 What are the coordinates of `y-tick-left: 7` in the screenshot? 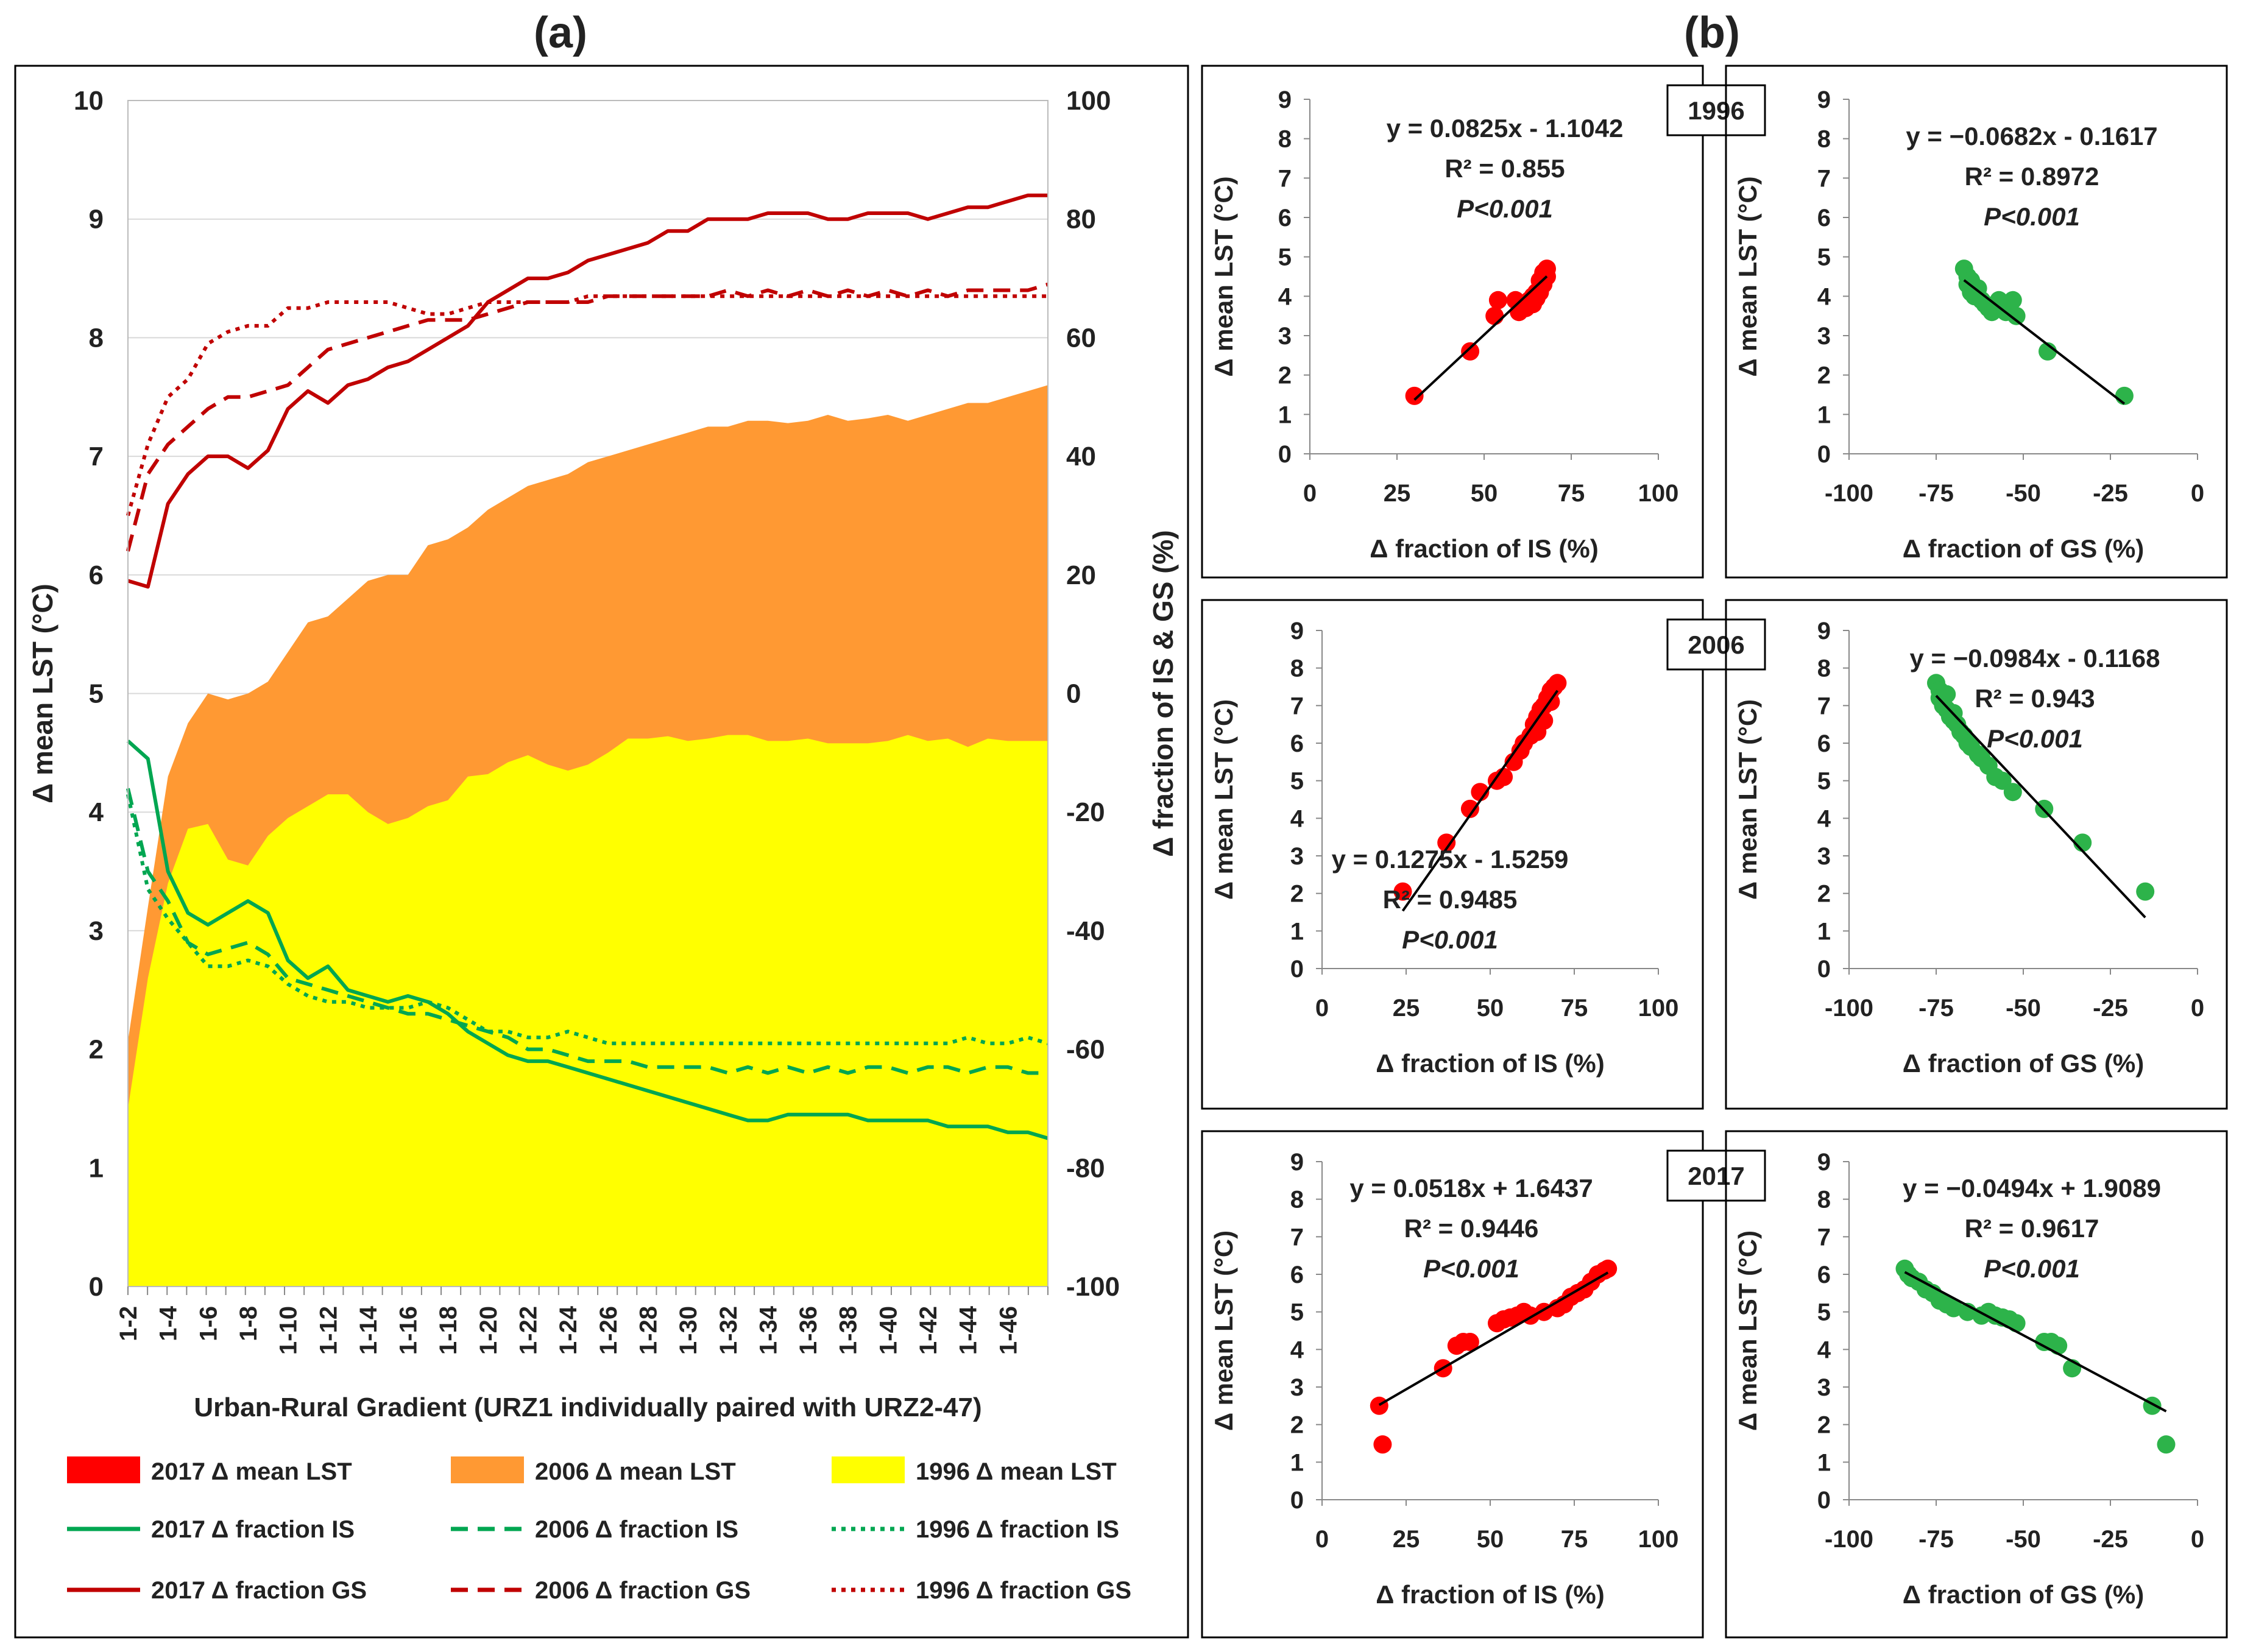 It's located at (96, 456).